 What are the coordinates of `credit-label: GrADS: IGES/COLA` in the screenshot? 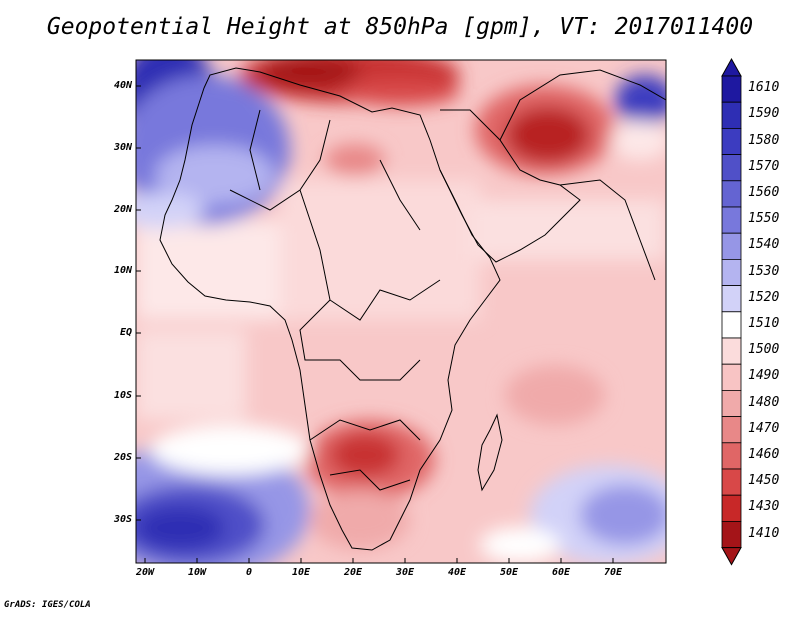 It's located at (47, 605).